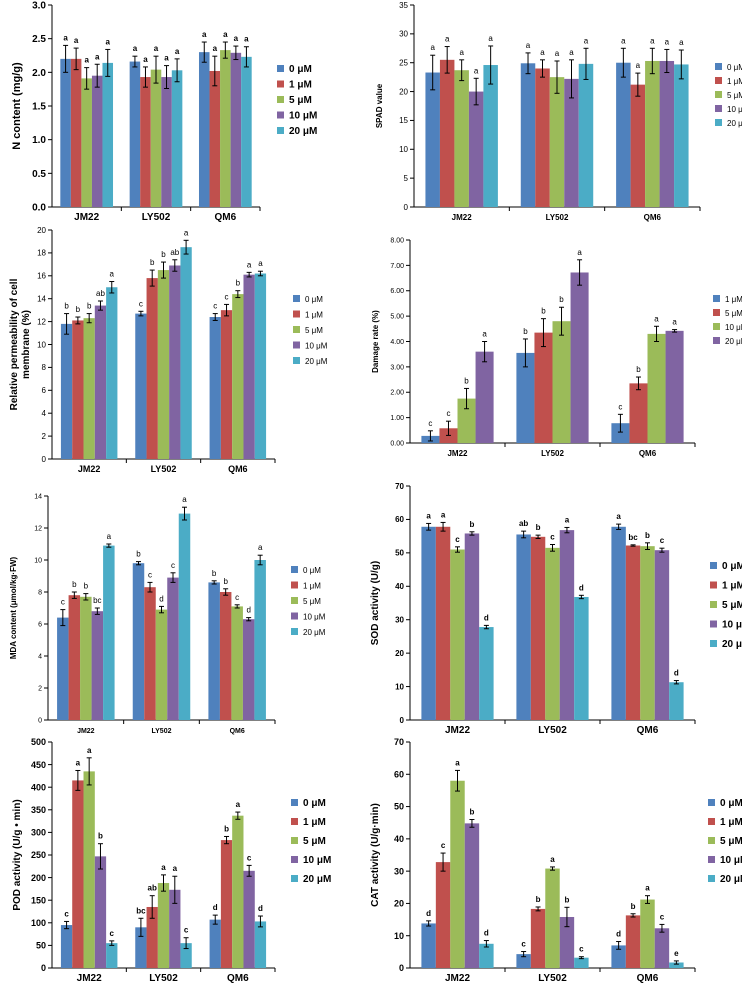 The width and height of the screenshot is (742, 991). What do you see at coordinates (375, 855) in the screenshot?
I see `y-axis-title: CAT activity (U/g·min)` at bounding box center [375, 855].